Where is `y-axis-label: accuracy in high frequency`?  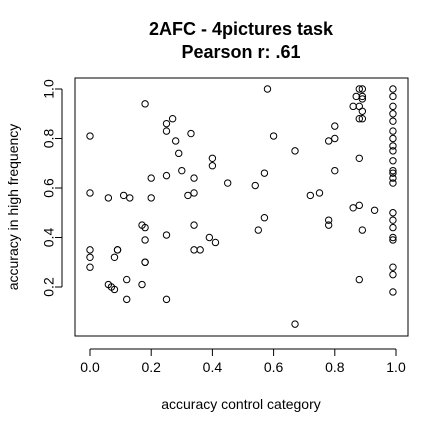 y-axis-label: accuracy in high frequency is located at coordinates (13, 207).